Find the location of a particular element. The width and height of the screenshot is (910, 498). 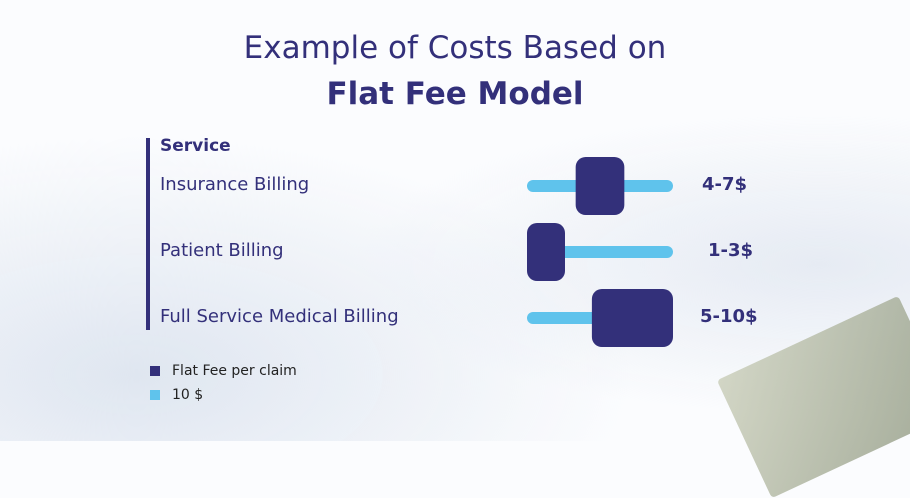

left-accent-bar is located at coordinates (148, 234).